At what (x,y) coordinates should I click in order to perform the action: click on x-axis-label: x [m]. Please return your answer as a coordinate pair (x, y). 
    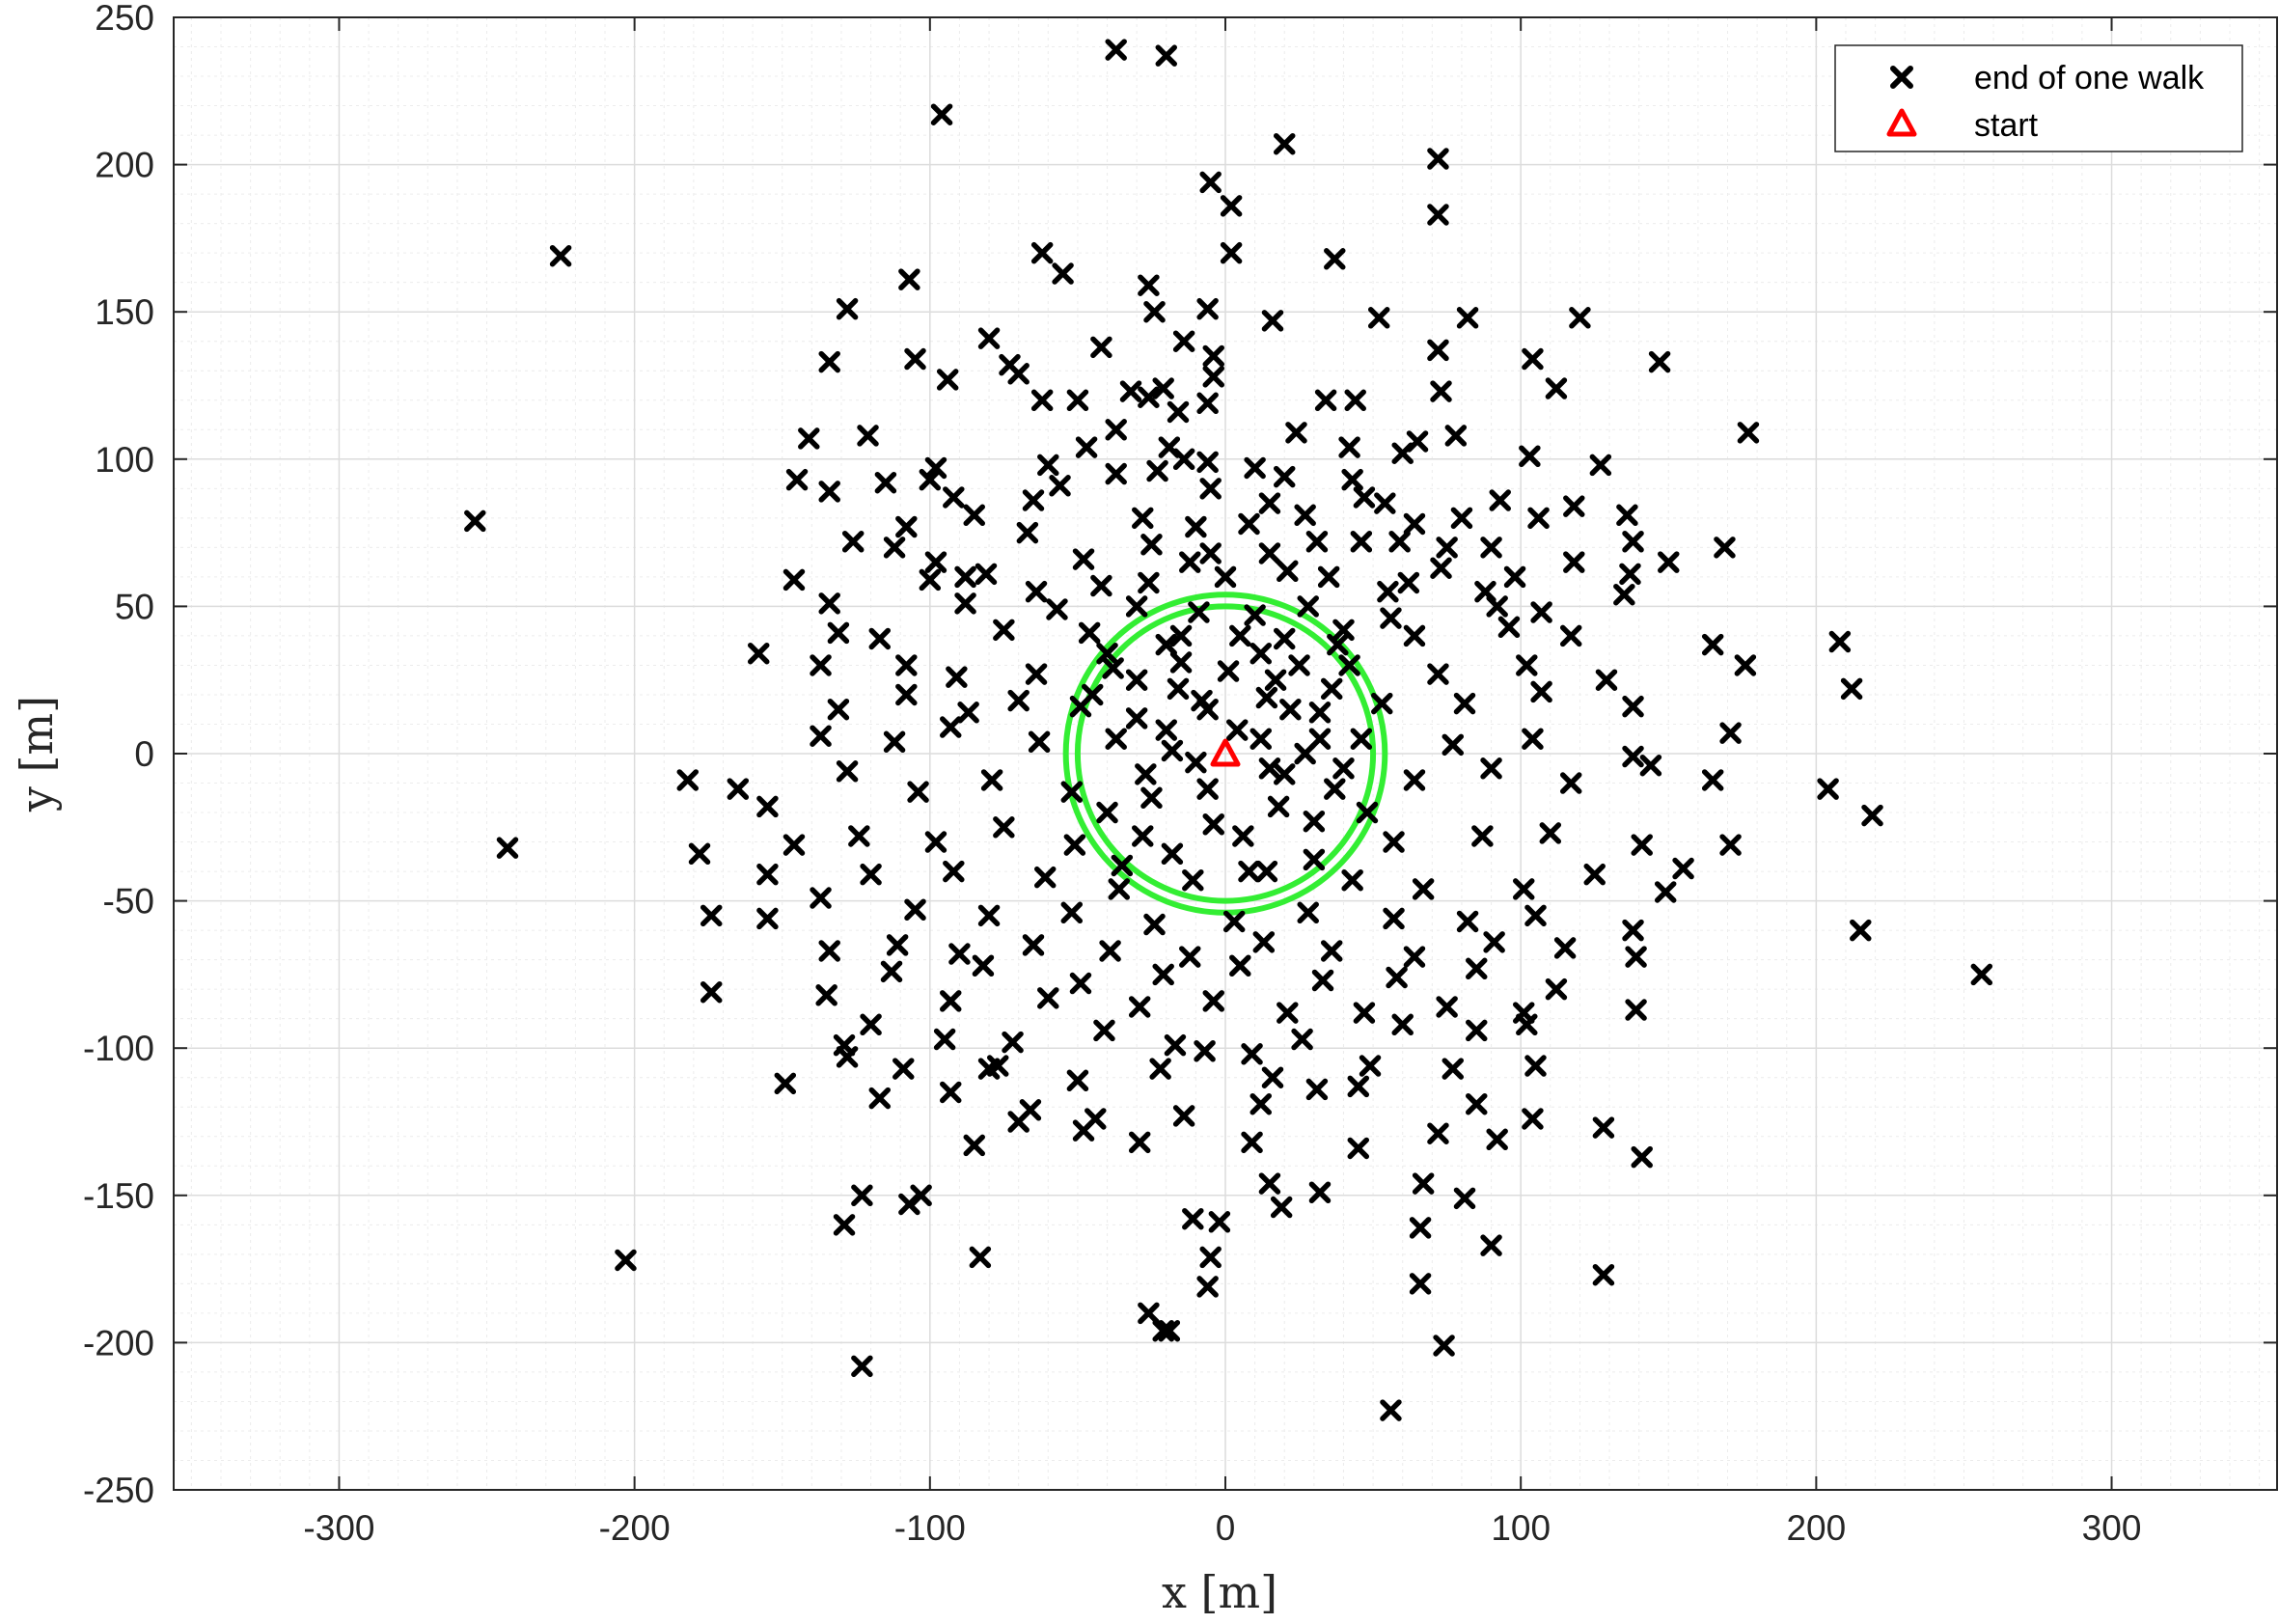
    Looking at the image, I should click on (1219, 1592).